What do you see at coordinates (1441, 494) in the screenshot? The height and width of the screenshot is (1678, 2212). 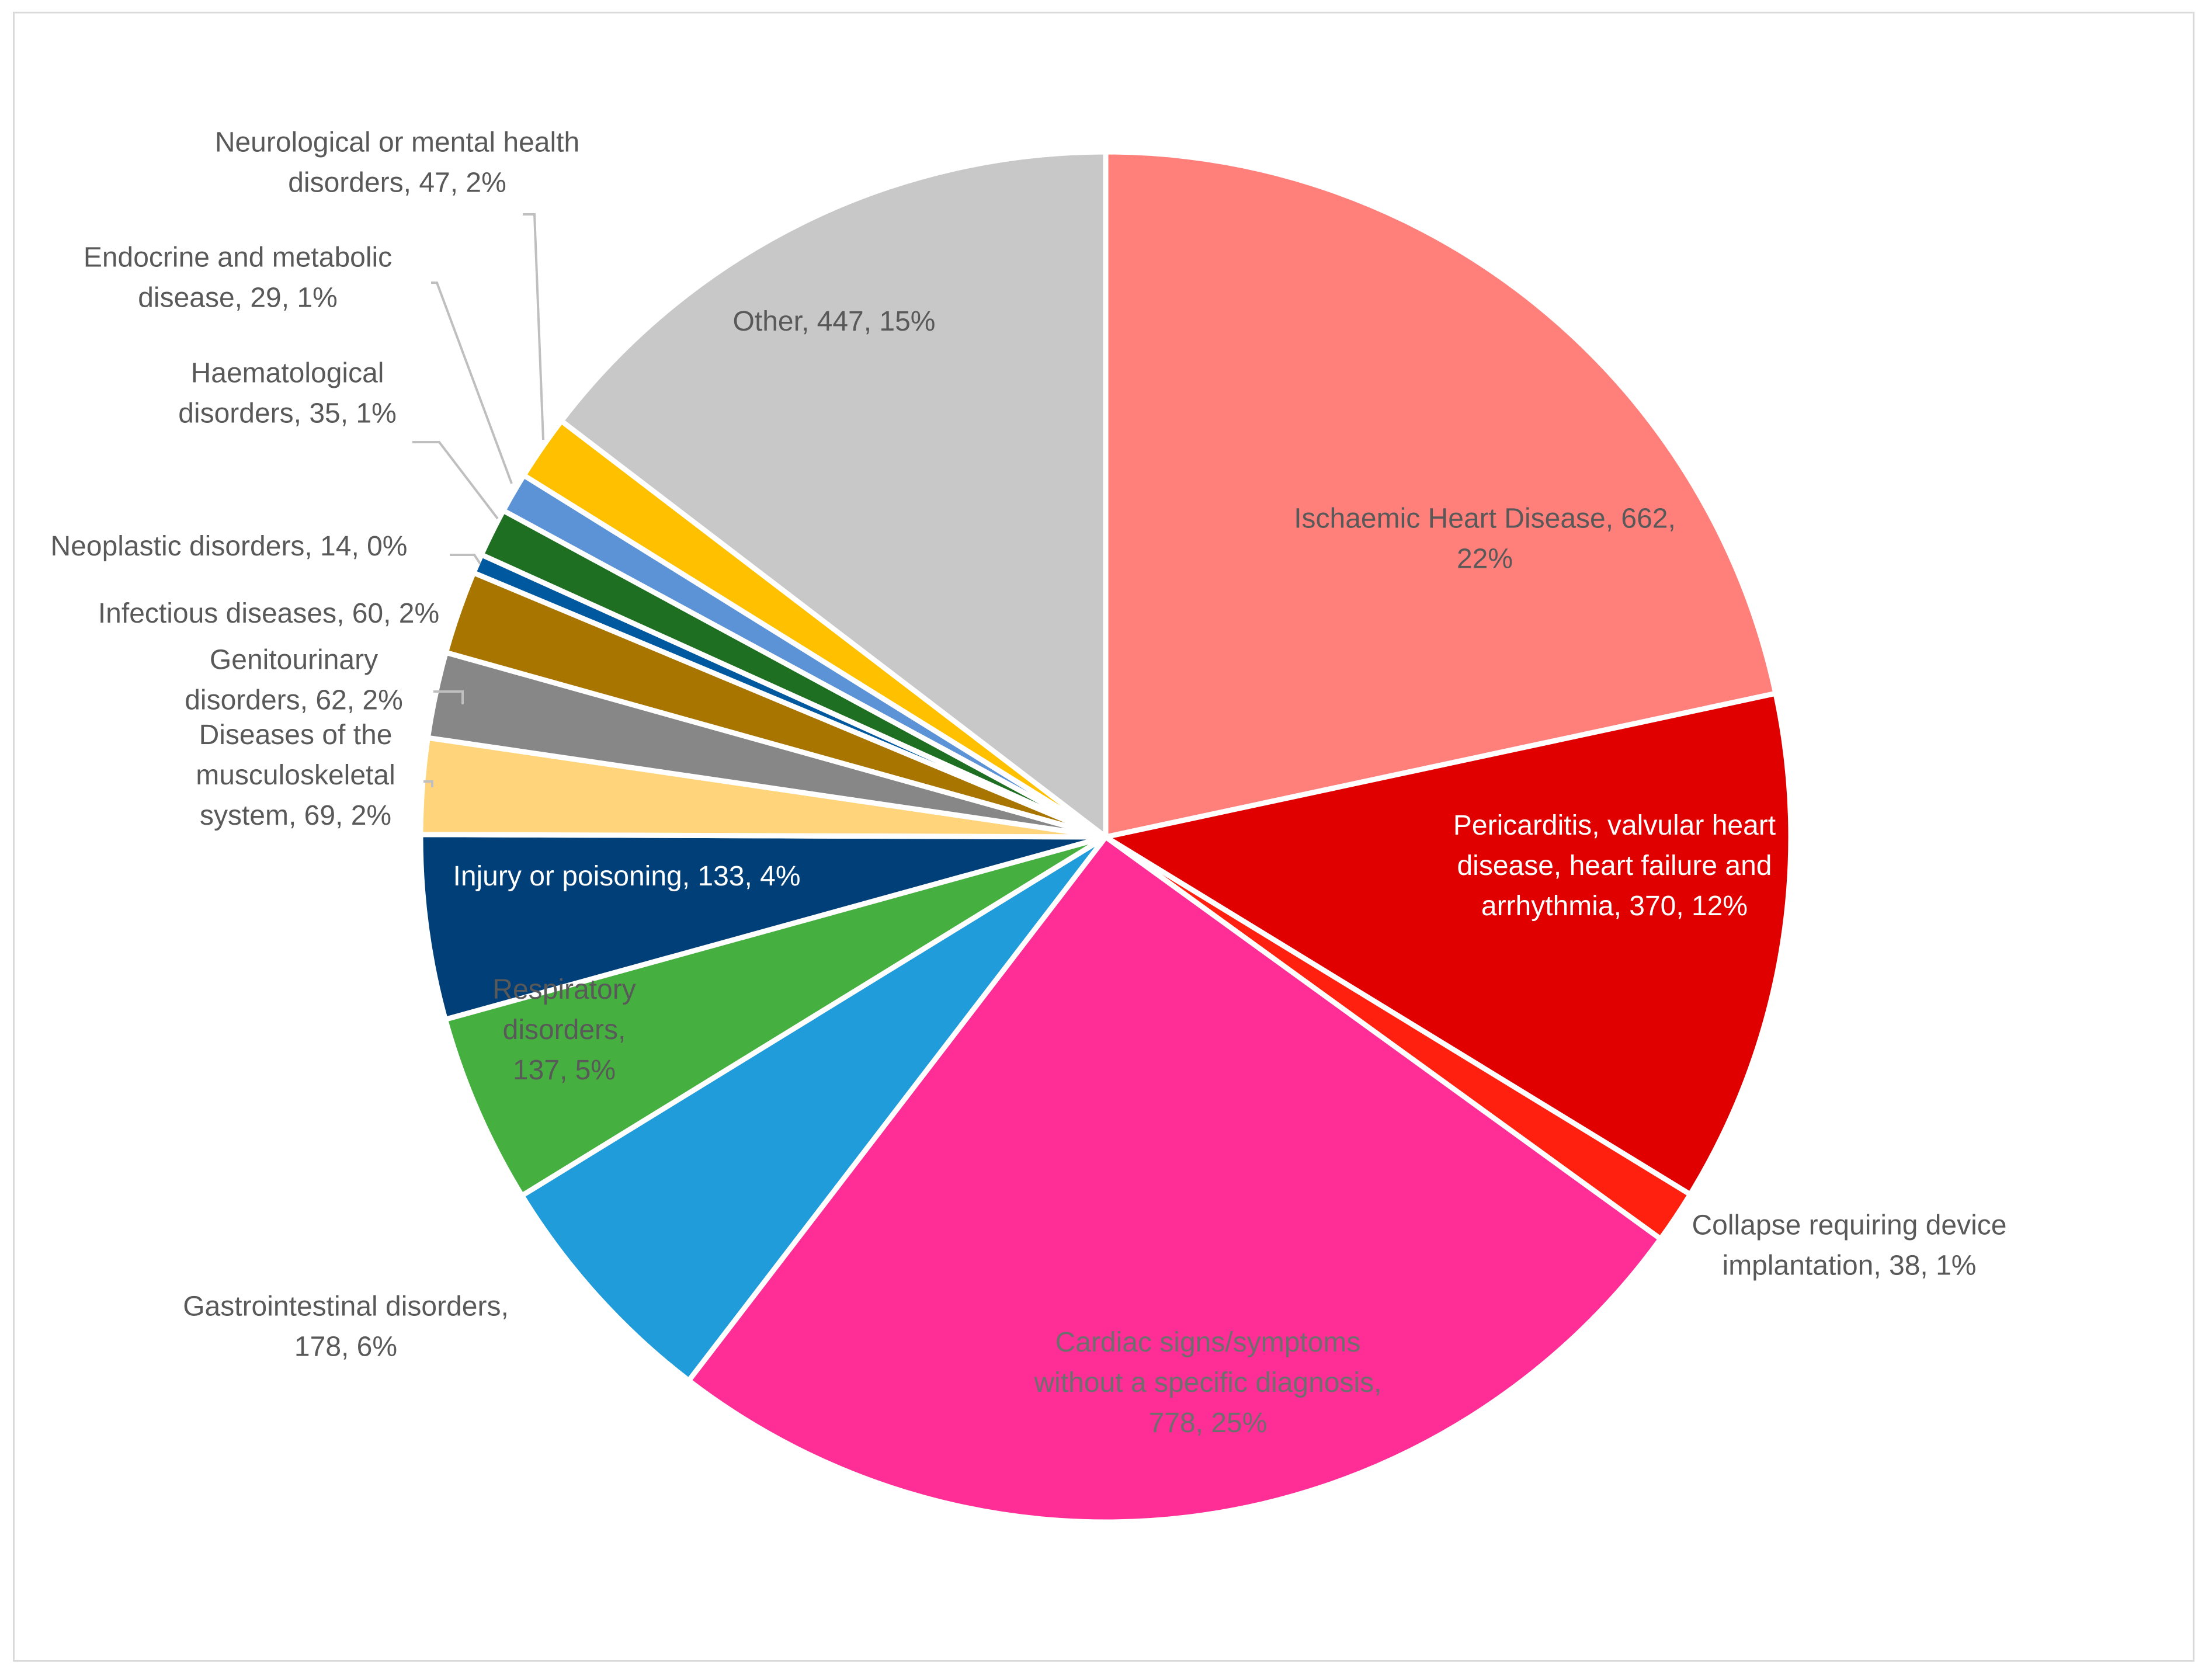 I see `pie-slice-ischaemic-heart-disease` at bounding box center [1441, 494].